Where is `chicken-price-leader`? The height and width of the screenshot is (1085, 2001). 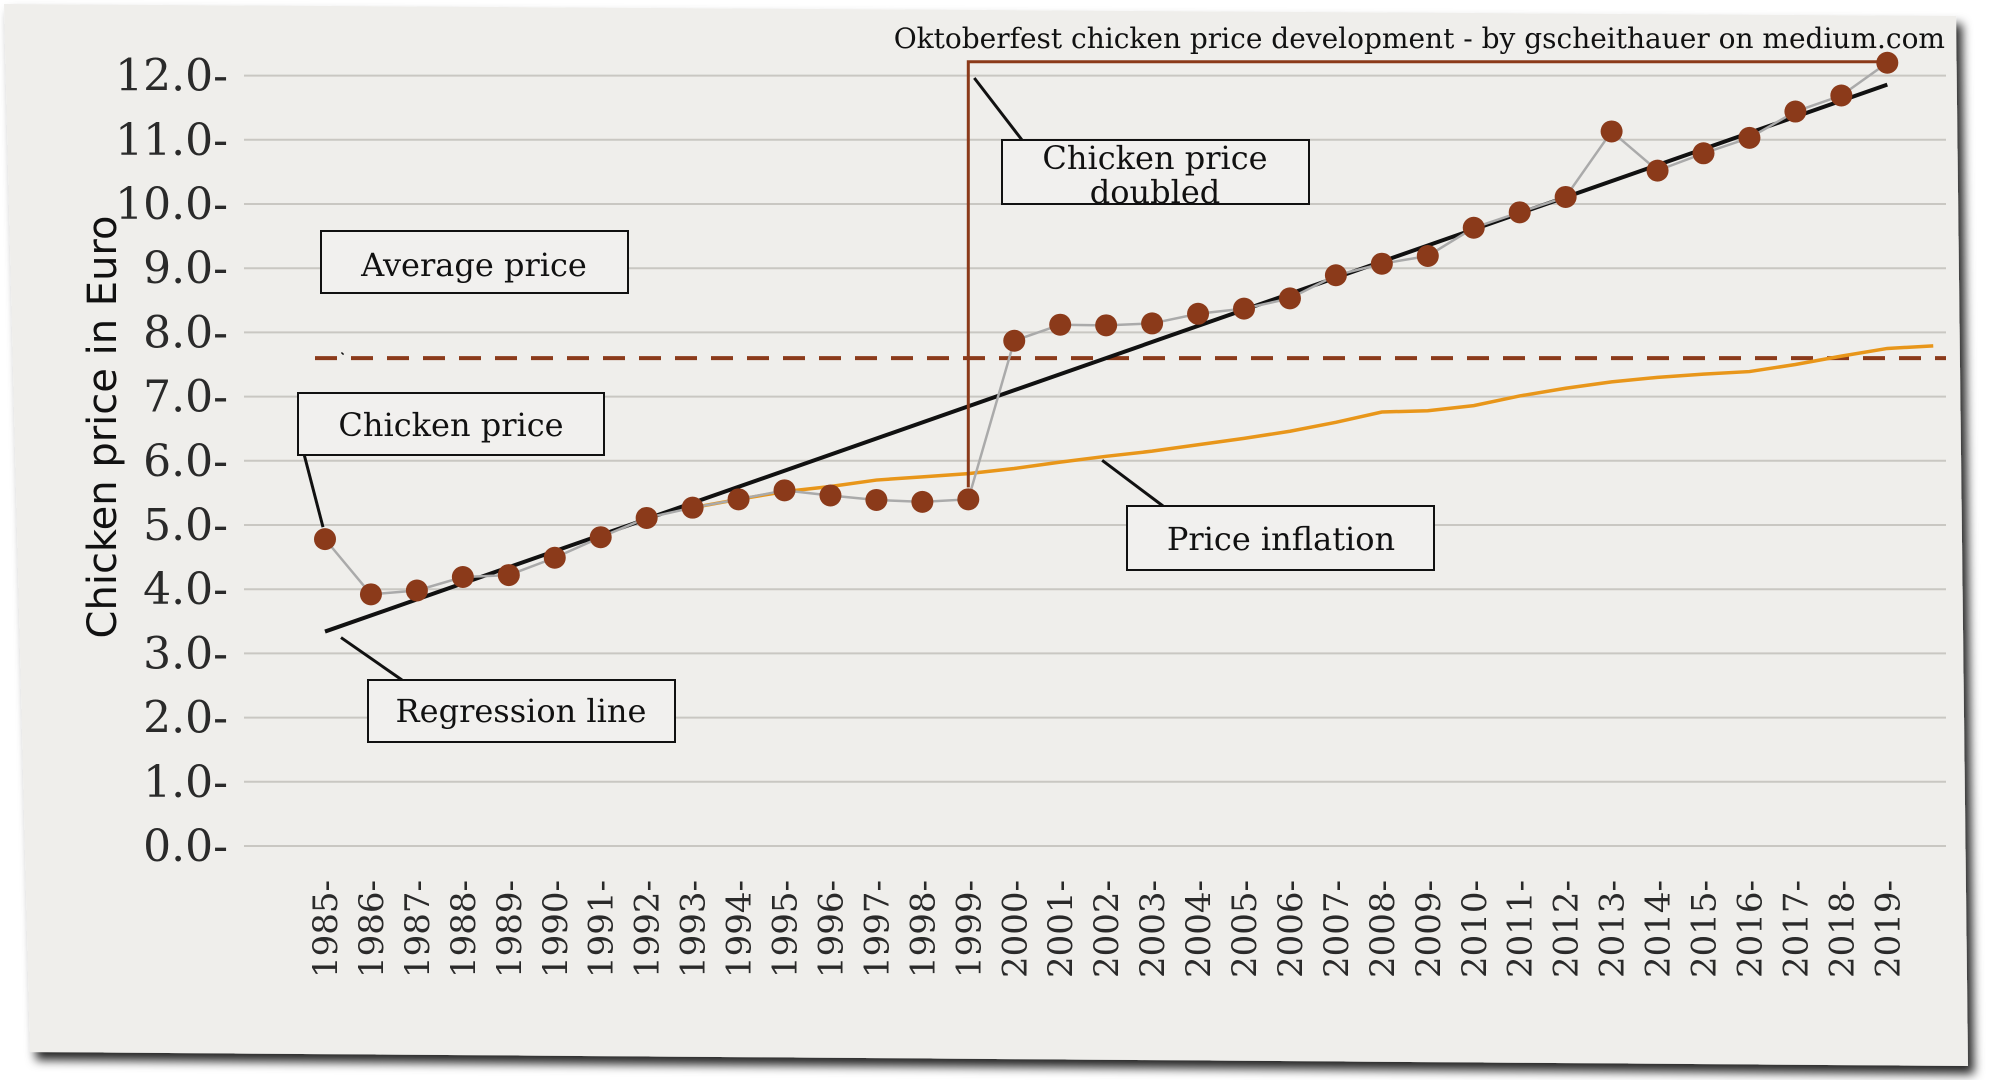
chicken-price-leader is located at coordinates (313, 490).